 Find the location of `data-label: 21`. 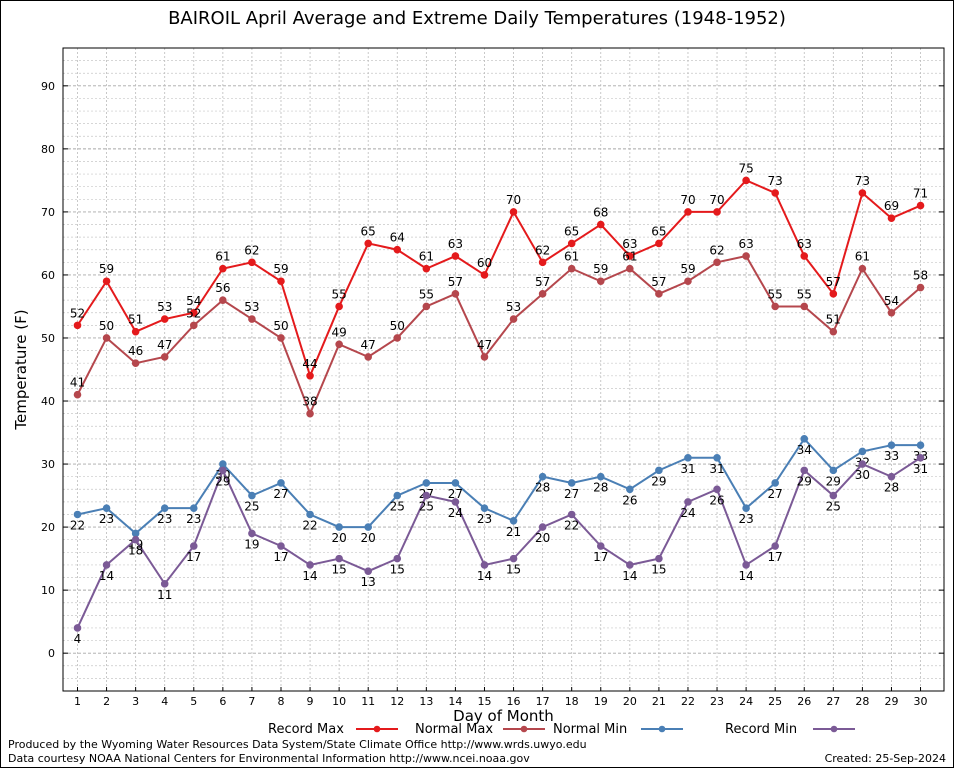

data-label: 21 is located at coordinates (513, 532).